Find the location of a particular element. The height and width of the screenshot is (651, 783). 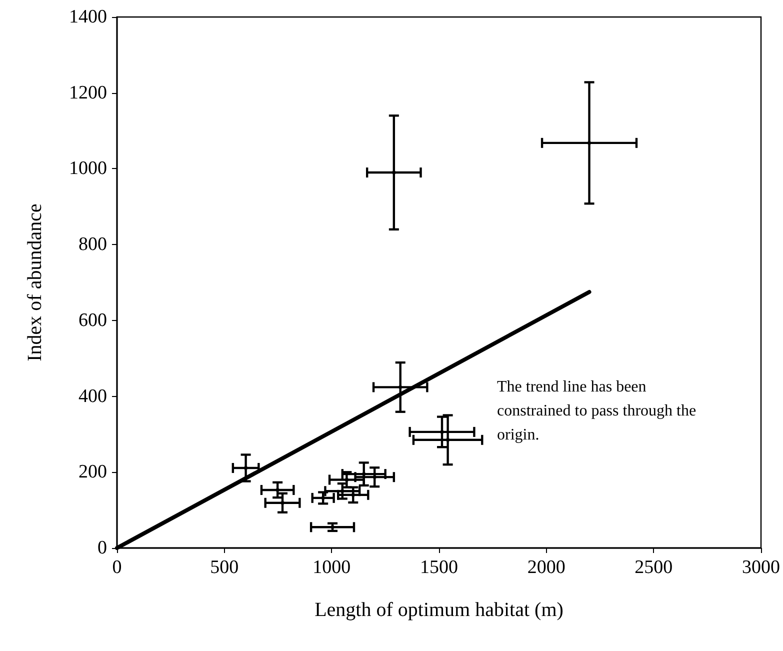

y-tick-label: 200 is located at coordinates (92, 472).